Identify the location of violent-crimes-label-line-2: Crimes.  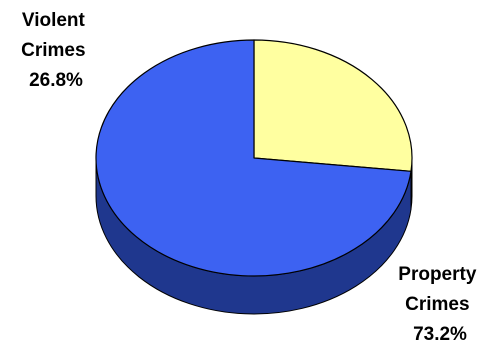
(53, 50).